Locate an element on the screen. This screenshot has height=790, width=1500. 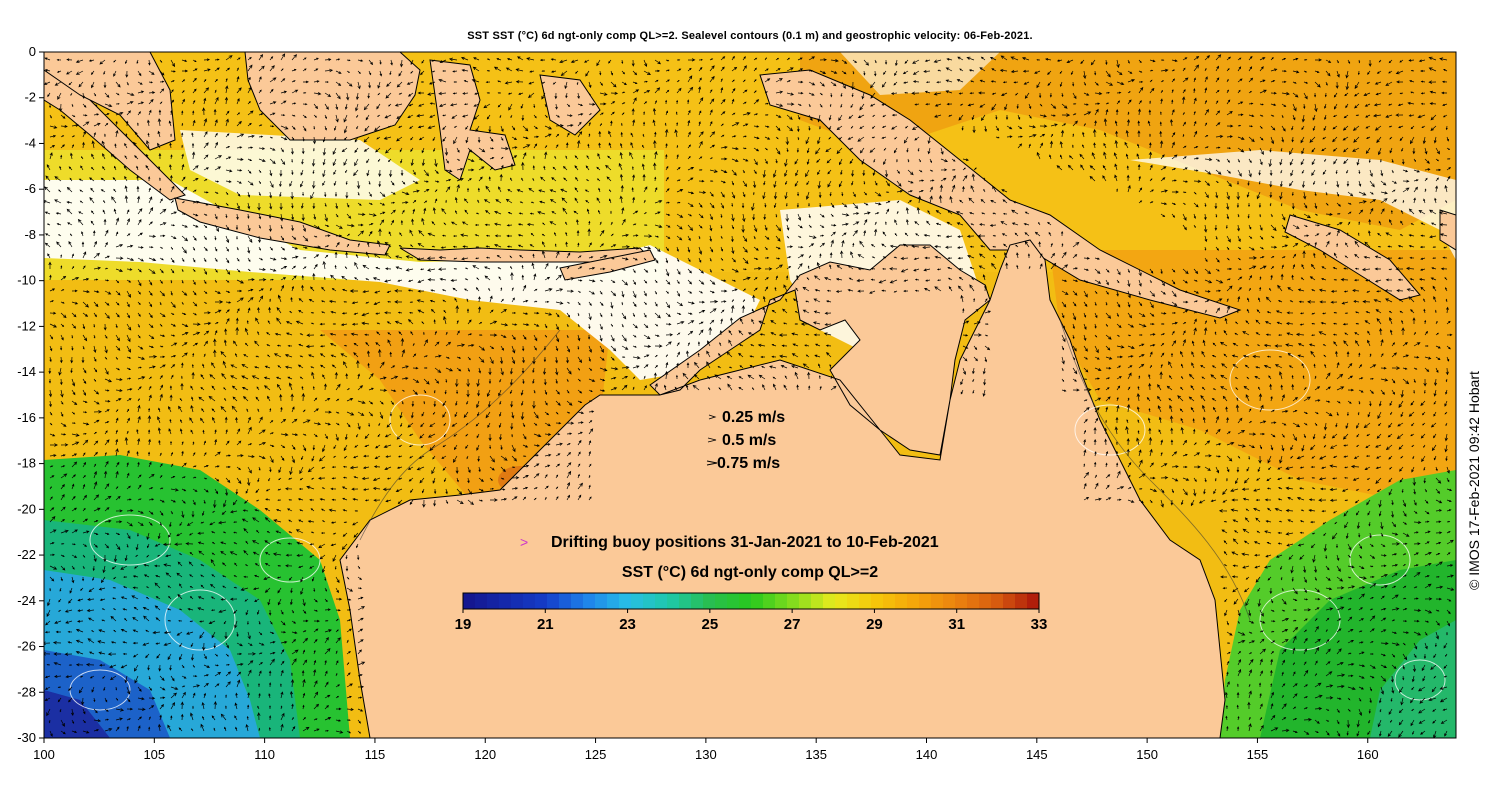
velocity-legend-label: 0.75 m/s is located at coordinates (748, 463).